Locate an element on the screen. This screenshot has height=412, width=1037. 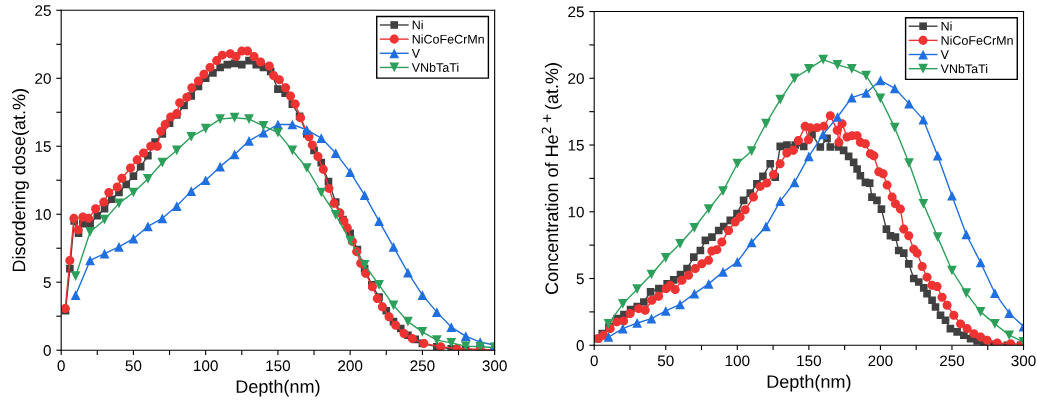
y-axis-title: Disordering dose(at.%) is located at coordinates (20, 180).